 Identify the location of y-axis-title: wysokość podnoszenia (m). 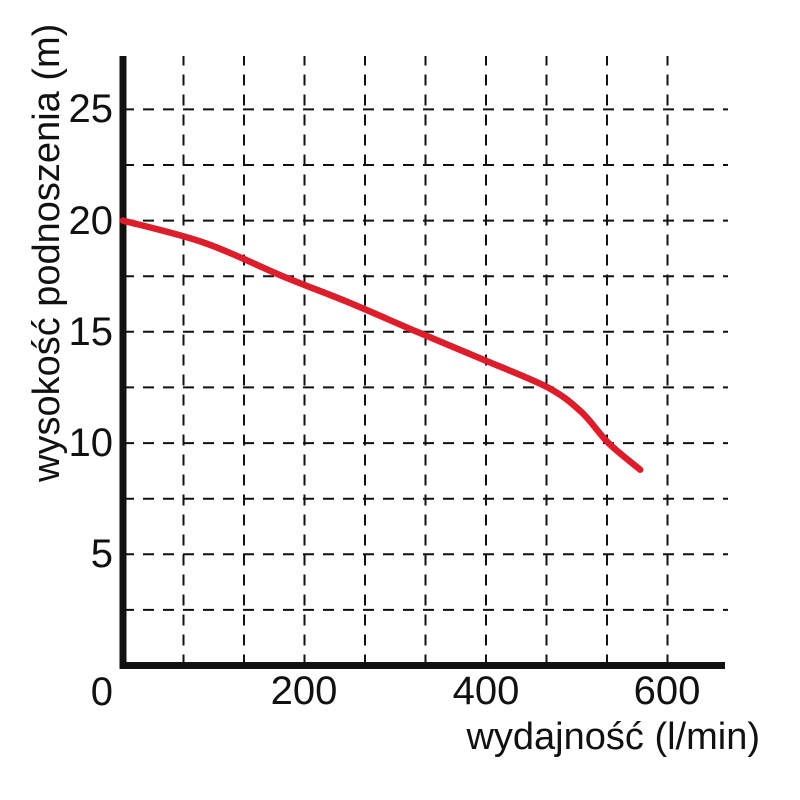
(47, 252).